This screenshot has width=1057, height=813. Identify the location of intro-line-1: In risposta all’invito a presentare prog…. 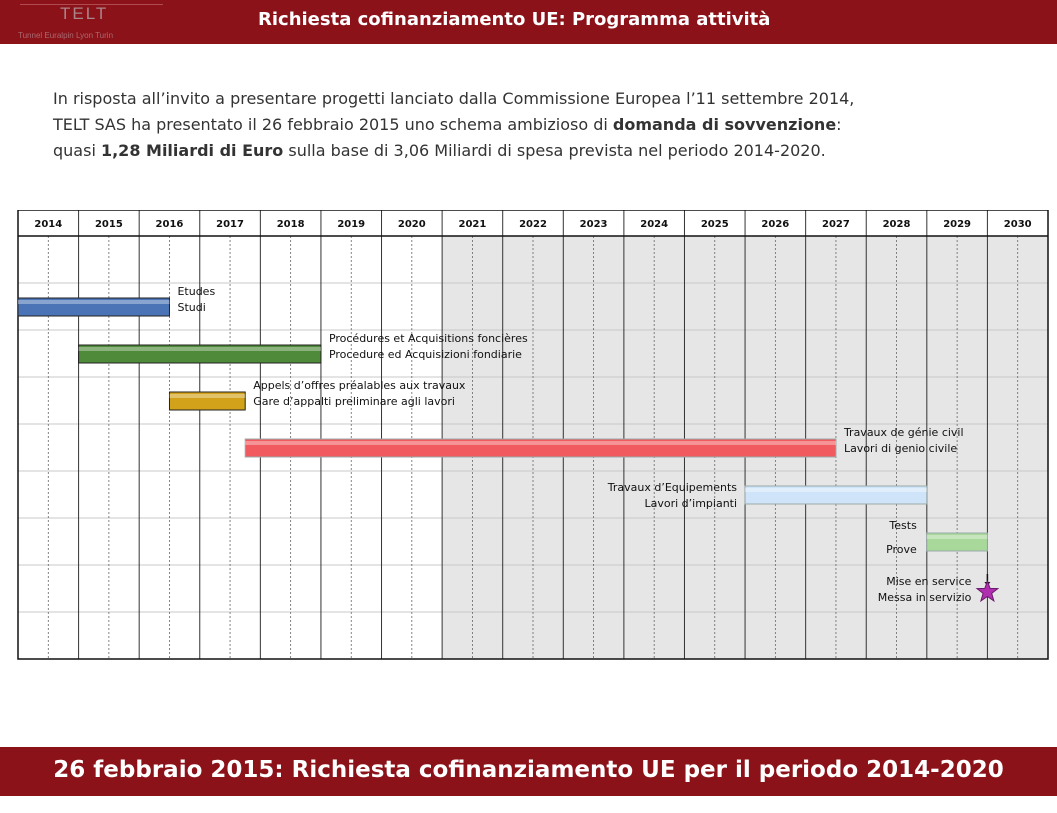
(533, 99).